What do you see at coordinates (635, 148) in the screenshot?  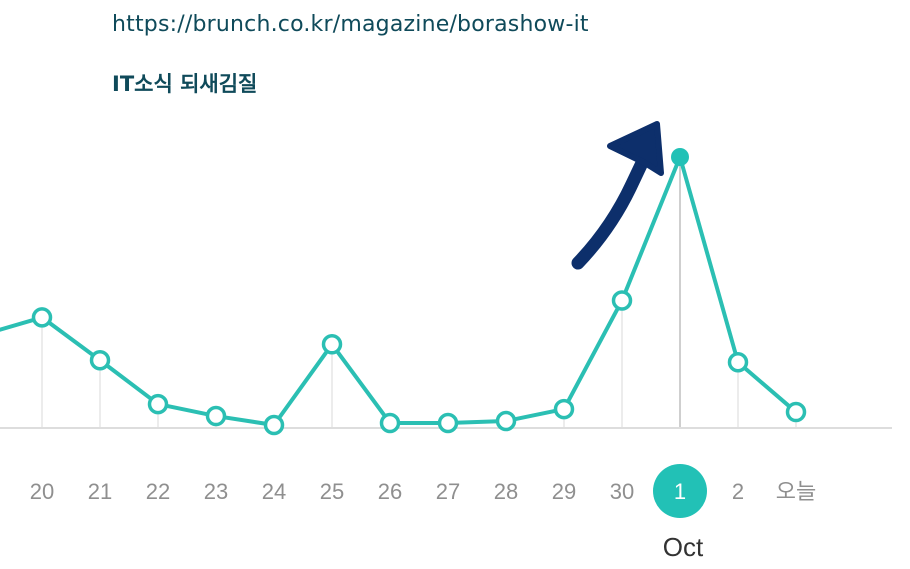 I see `arrow-head` at bounding box center [635, 148].